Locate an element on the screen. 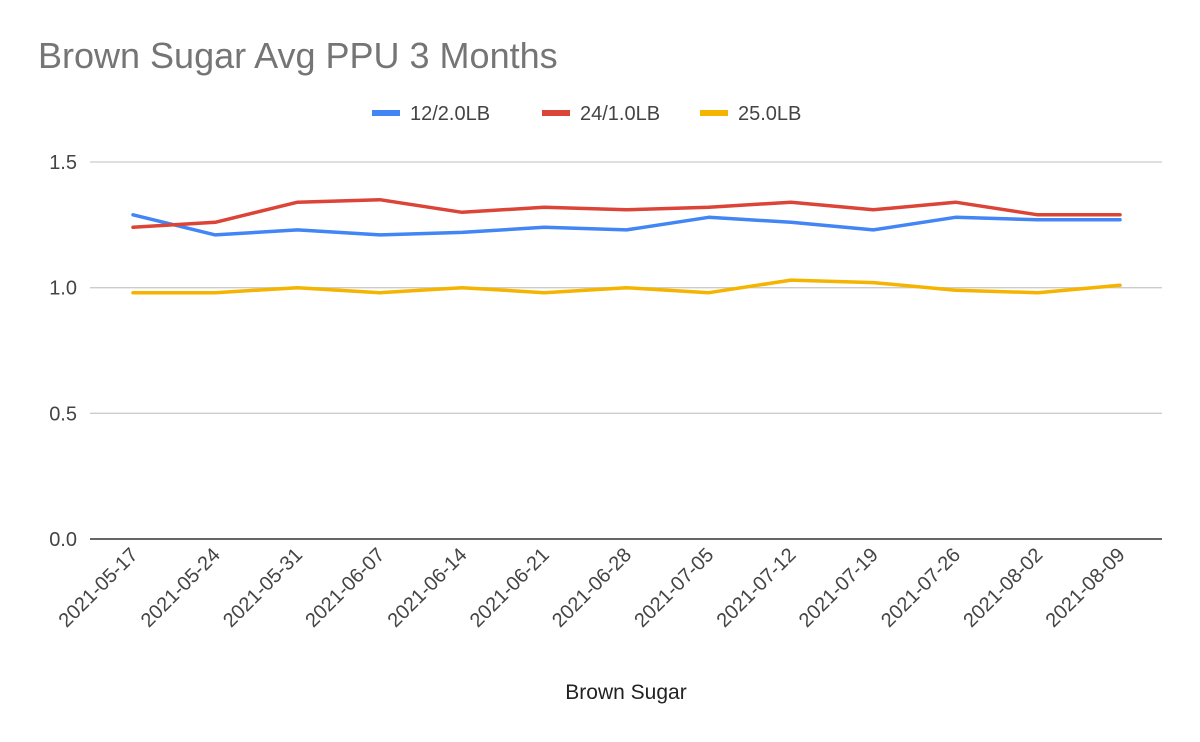 The image size is (1200, 742). legend-label: 25.0LB is located at coordinates (769, 114).